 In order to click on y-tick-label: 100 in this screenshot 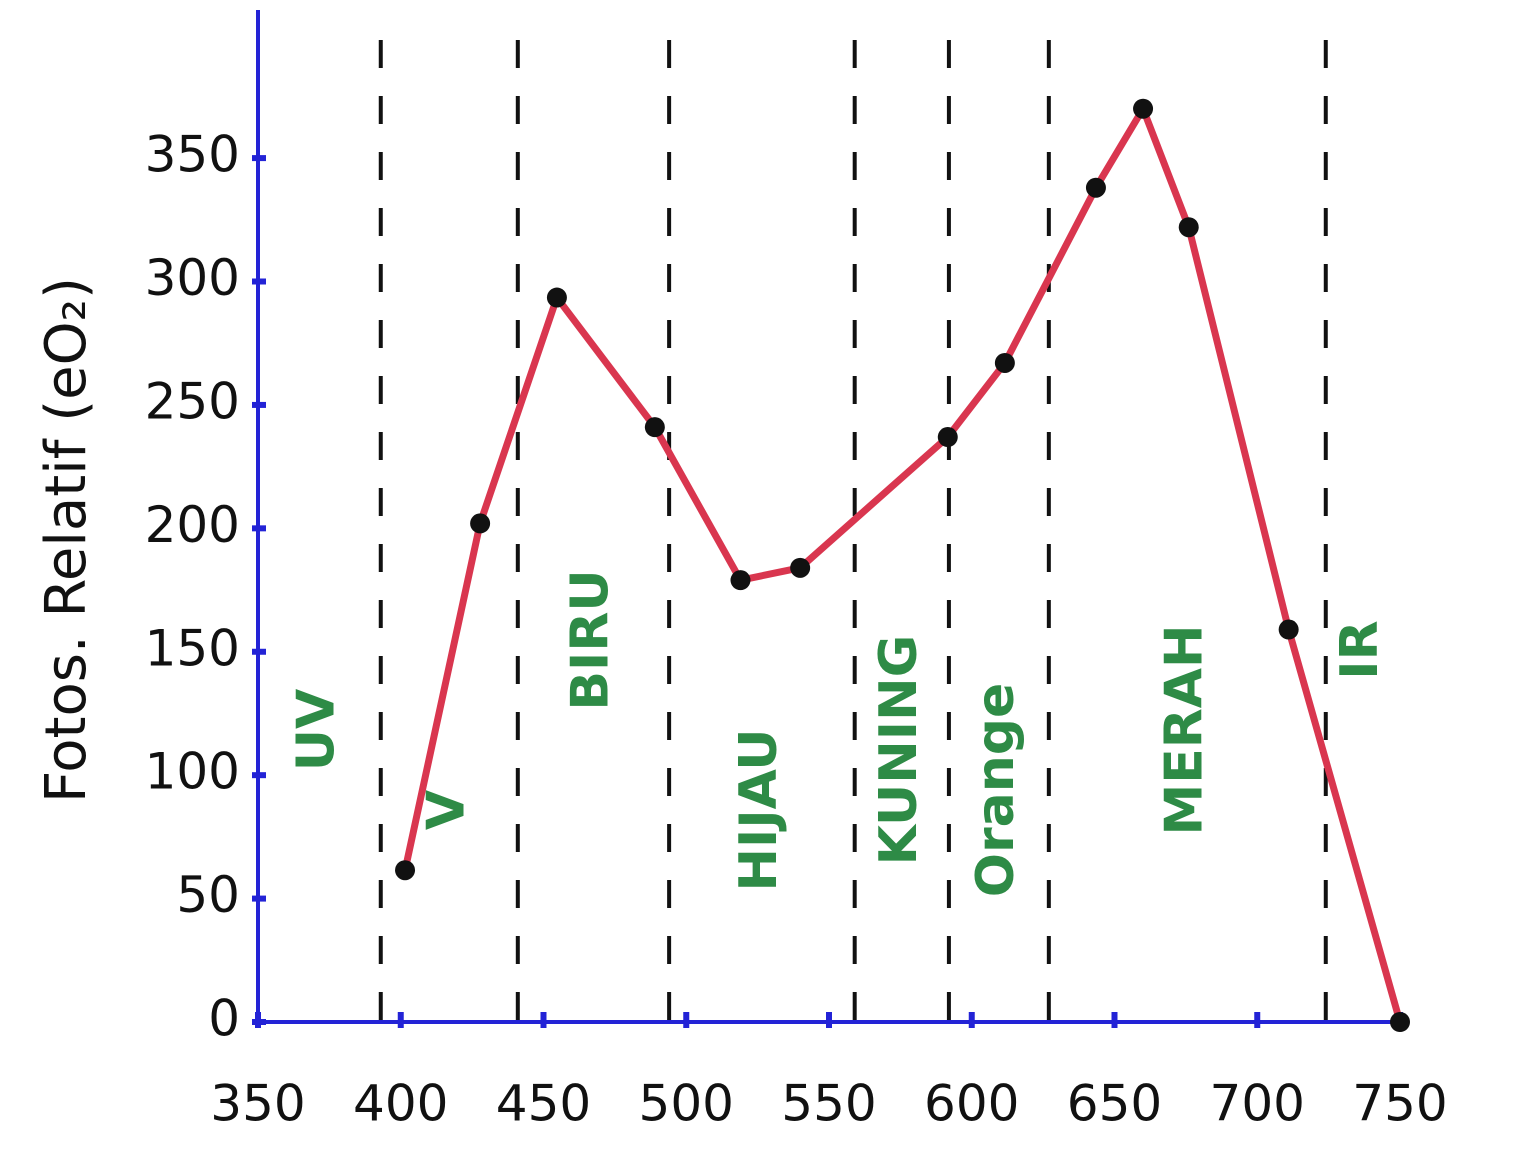, I will do `click(192, 772)`.